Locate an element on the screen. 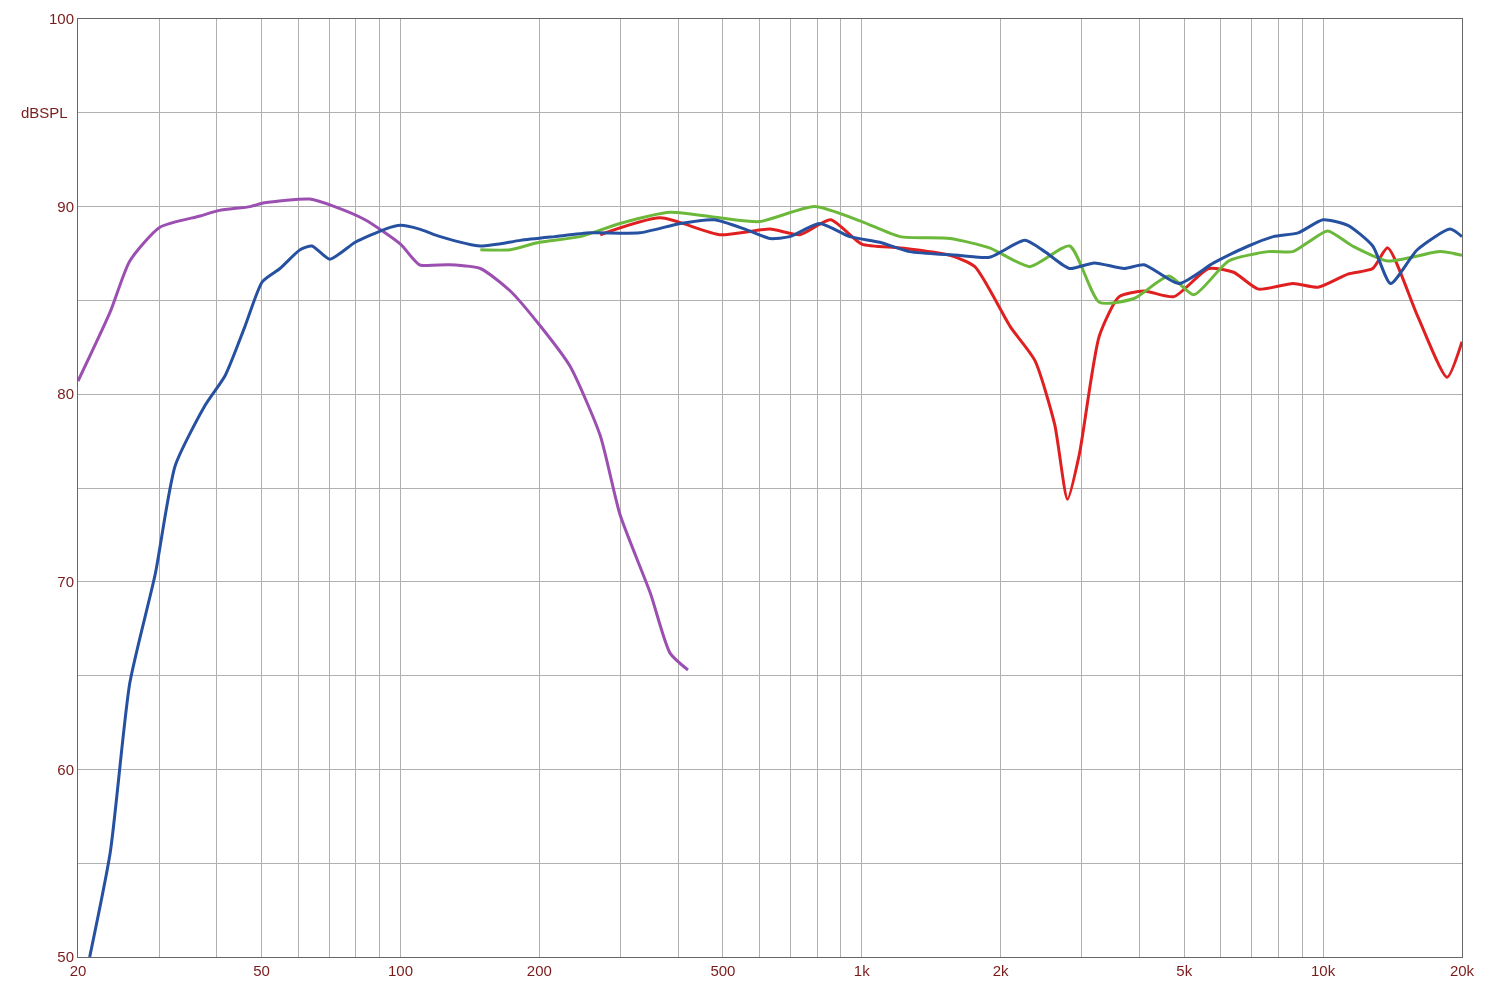 The image size is (1500, 997). x-tick-label: 100 is located at coordinates (400, 970).